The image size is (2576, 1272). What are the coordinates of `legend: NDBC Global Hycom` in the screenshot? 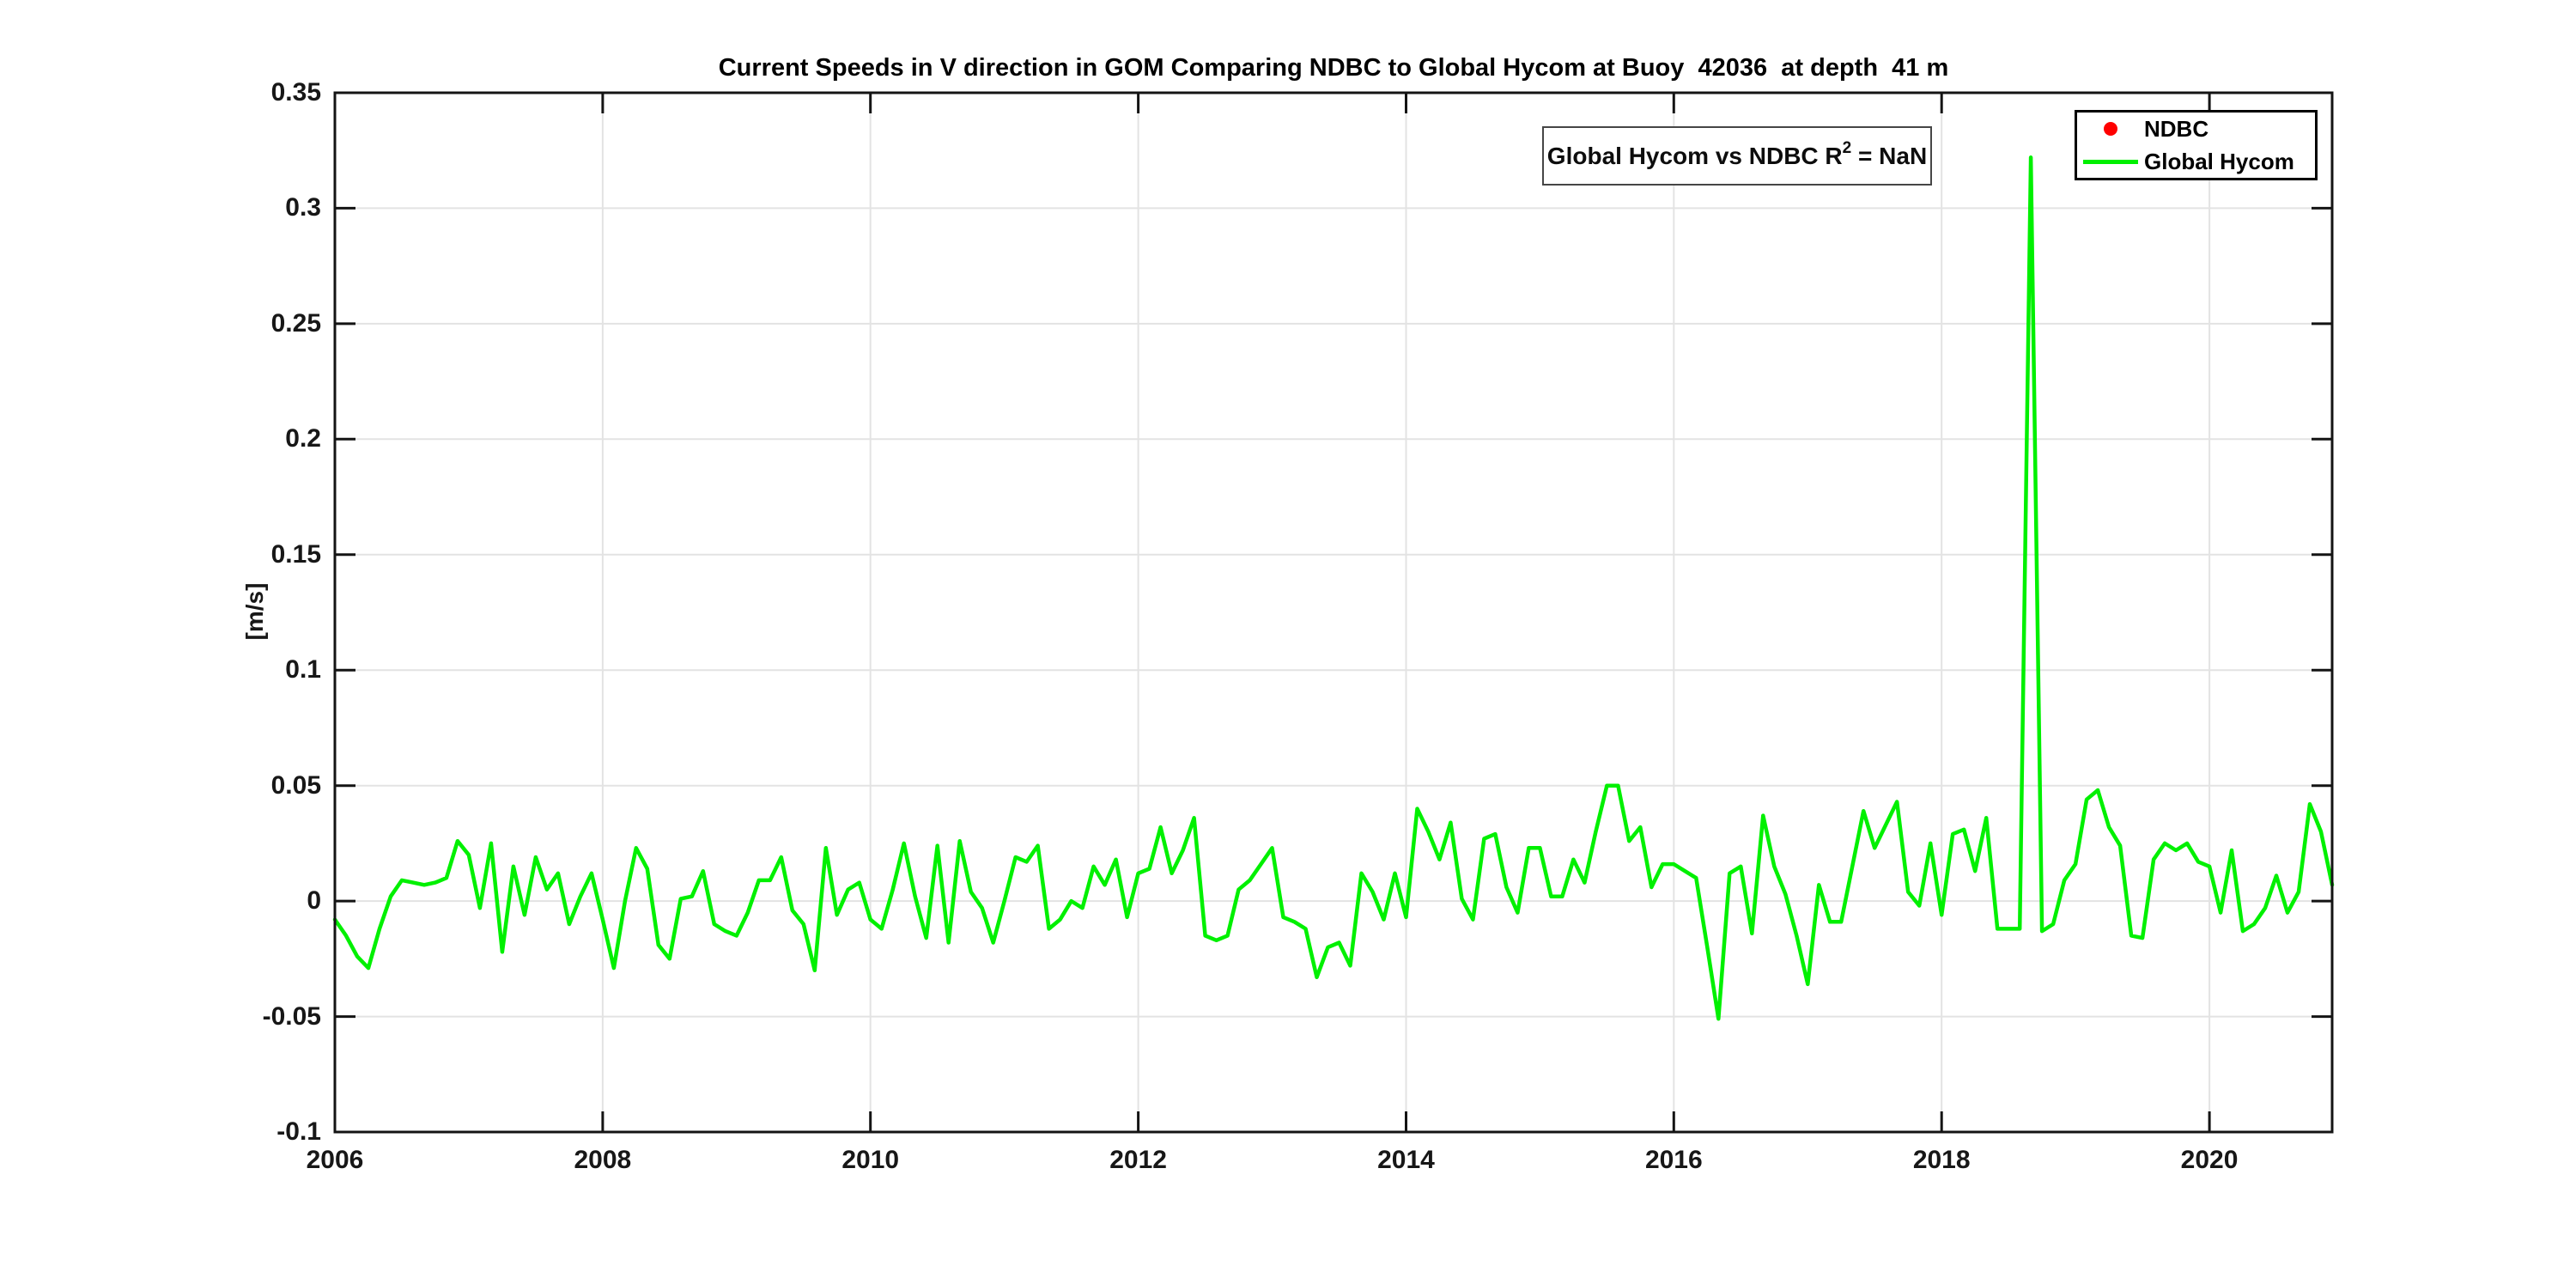 It's located at (2196, 145).